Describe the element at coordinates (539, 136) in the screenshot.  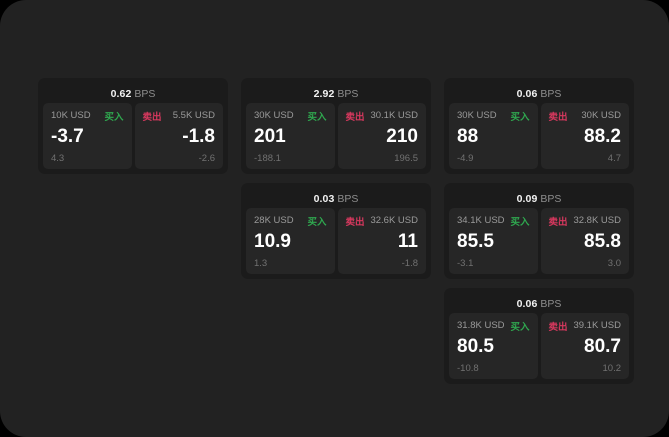
I see `card-sides: 30K USD 买入 88 -4.9 卖出 30K USD 88.2 4.7` at that location.